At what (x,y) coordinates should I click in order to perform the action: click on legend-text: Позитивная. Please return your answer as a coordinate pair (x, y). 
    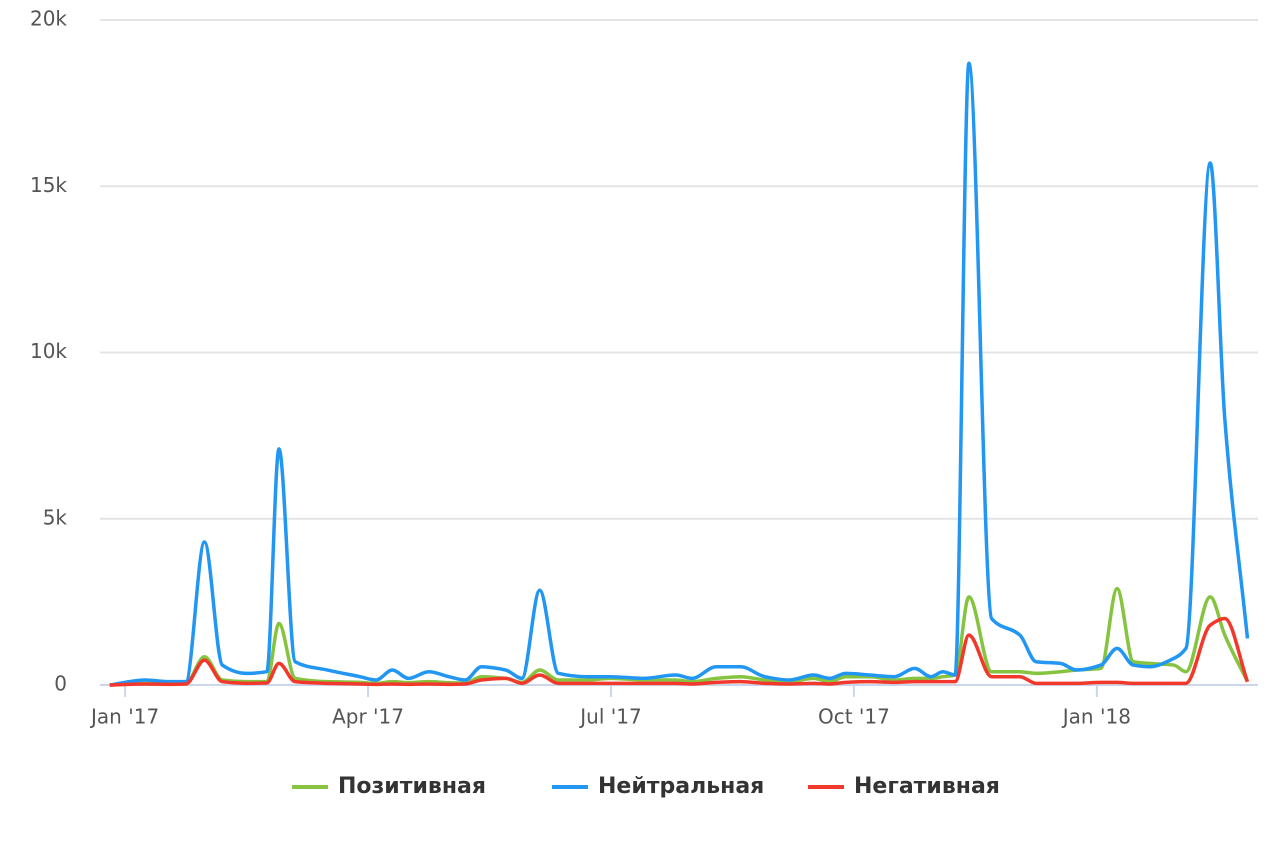
    Looking at the image, I should click on (412, 786).